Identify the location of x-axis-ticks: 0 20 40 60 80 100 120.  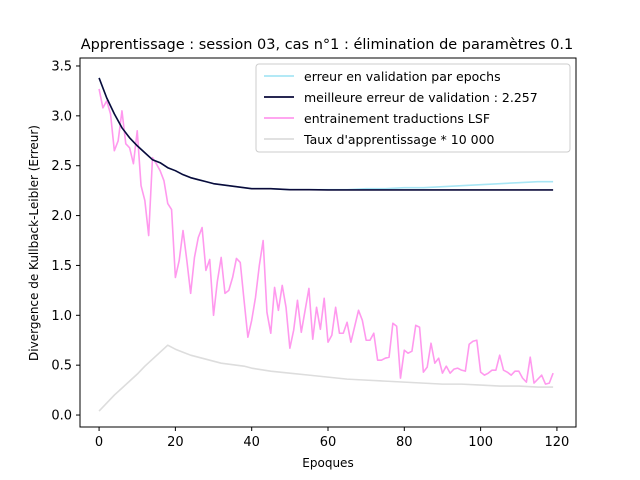
(332, 438).